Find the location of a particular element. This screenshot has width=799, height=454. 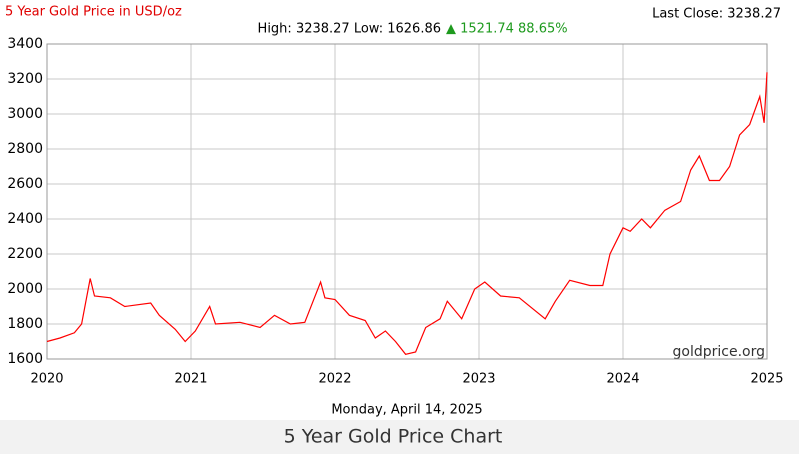

x-tick-label: 2021 is located at coordinates (190, 379).